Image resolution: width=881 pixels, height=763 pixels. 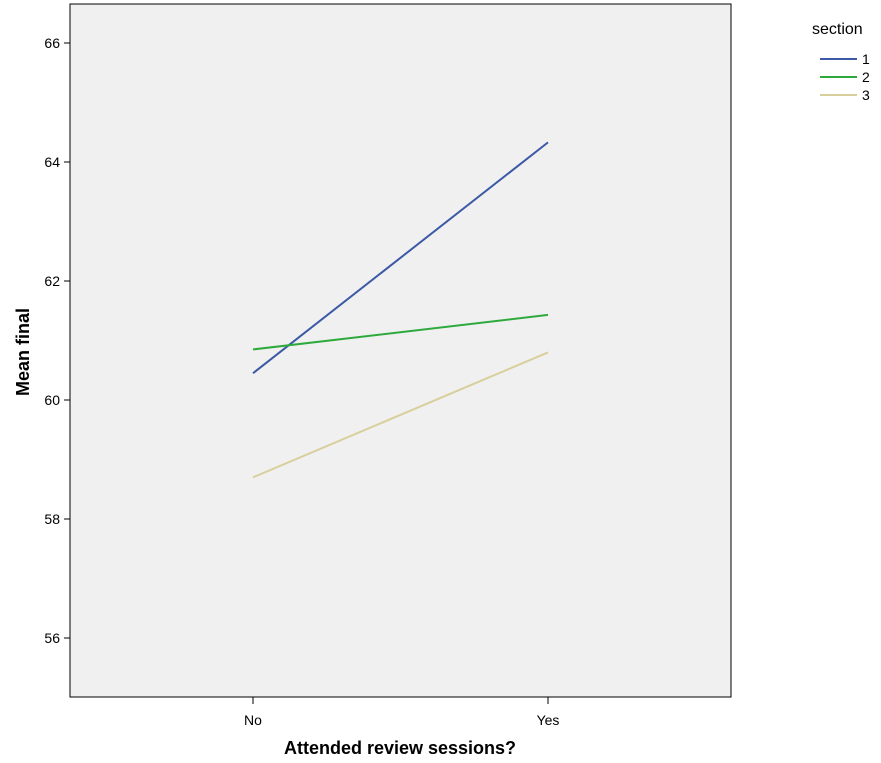 I want to click on y-tick-label: 64, so click(x=52, y=162).